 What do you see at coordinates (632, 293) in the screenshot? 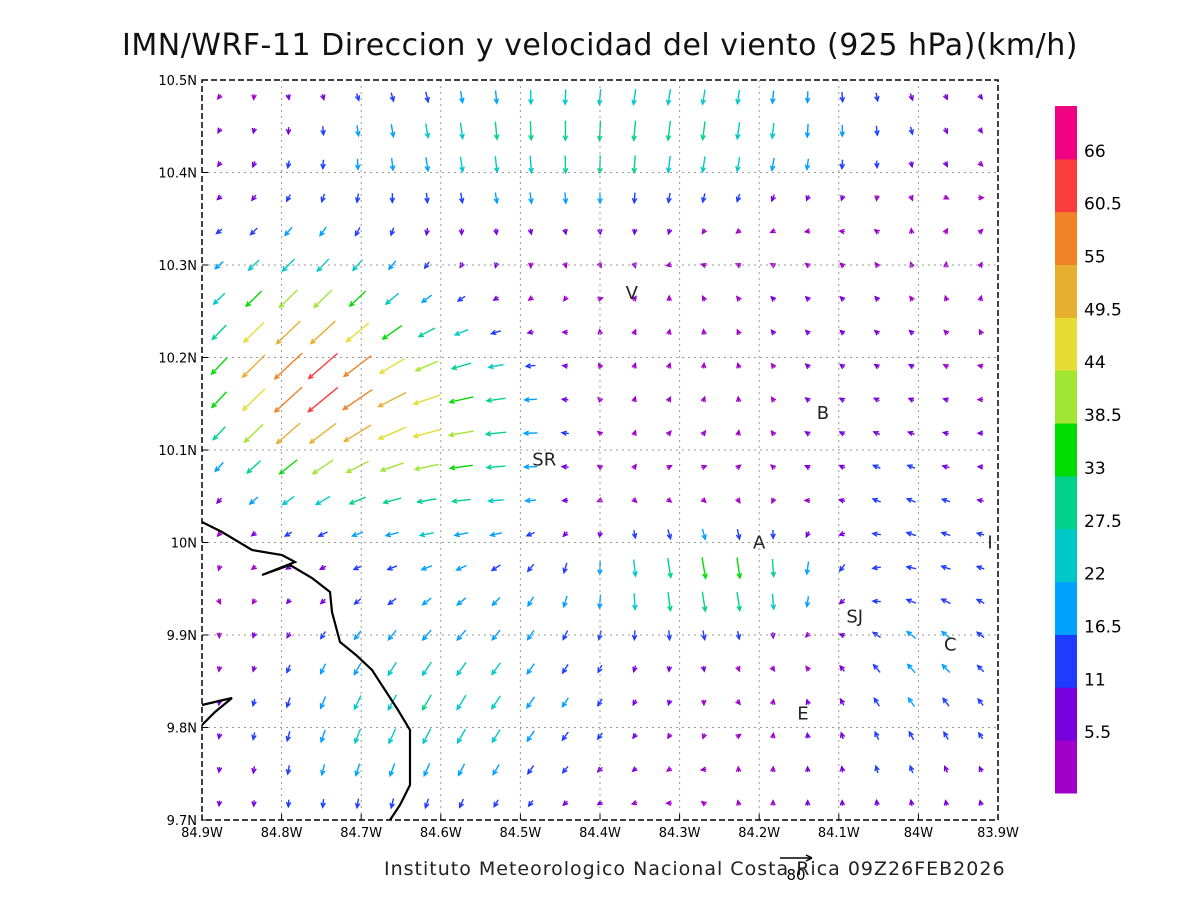
I see `place-label: V` at bounding box center [632, 293].